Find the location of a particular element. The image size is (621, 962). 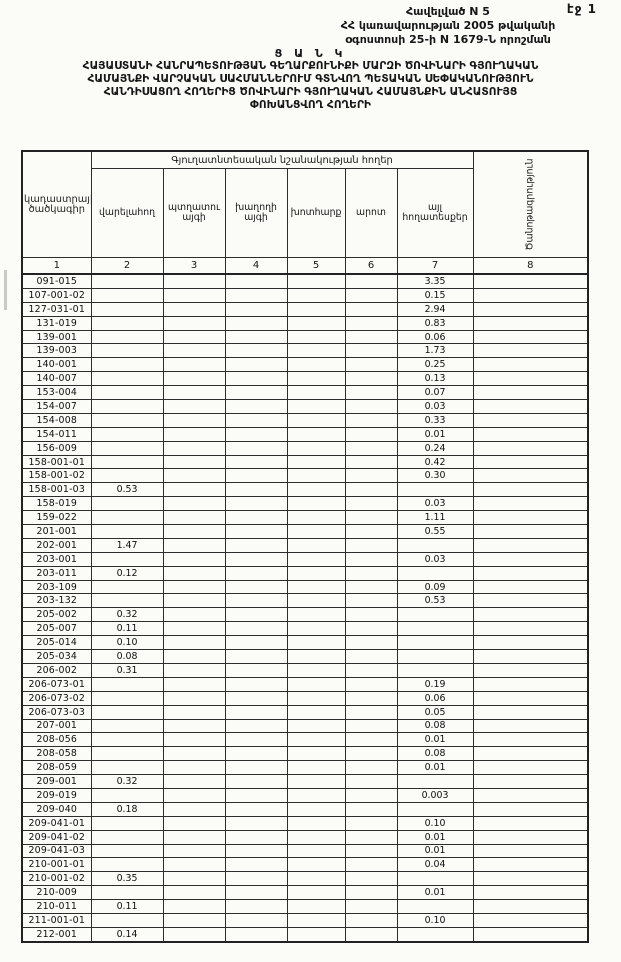

cadastral-code-cell: 203-011 is located at coordinates (56, 573).